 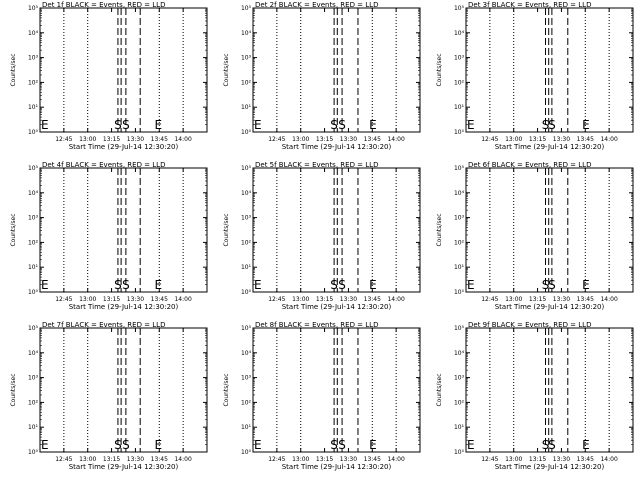 I want to click on chart-title: Det 2f BLACK = Events, RED = LLD, so click(x=316, y=5).